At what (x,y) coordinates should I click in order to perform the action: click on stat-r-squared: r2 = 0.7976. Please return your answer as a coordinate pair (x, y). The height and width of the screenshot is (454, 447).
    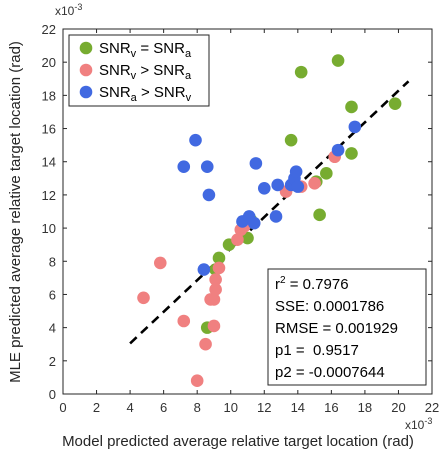
    Looking at the image, I should click on (312, 284).